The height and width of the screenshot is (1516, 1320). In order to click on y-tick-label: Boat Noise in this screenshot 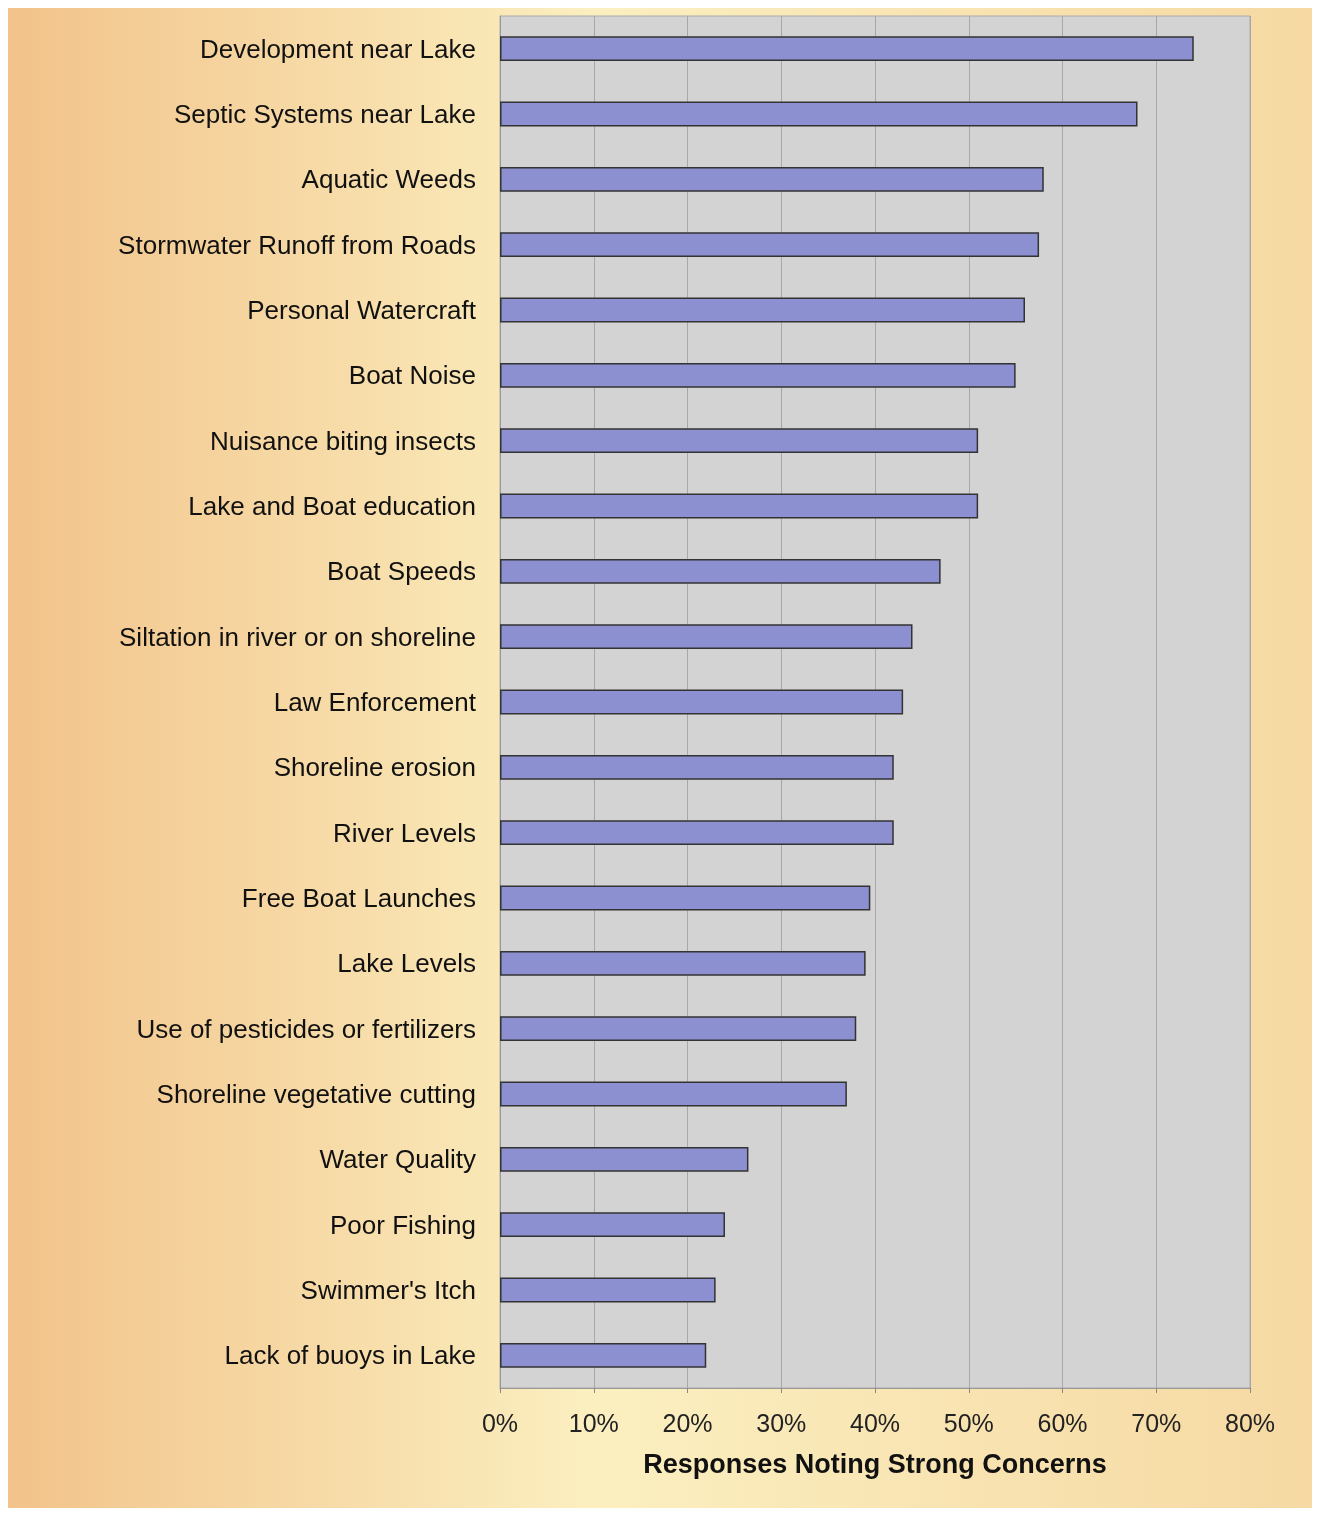, I will do `click(412, 375)`.